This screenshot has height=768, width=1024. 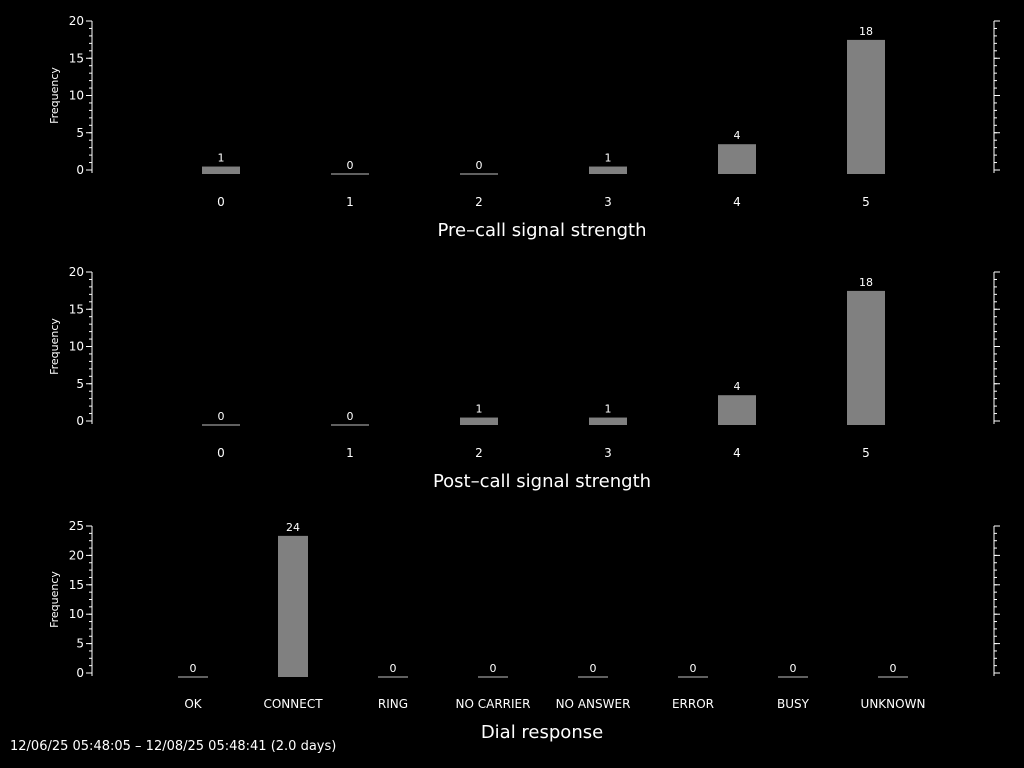 I want to click on x-tick-label: BUSY, so click(x=793, y=704).